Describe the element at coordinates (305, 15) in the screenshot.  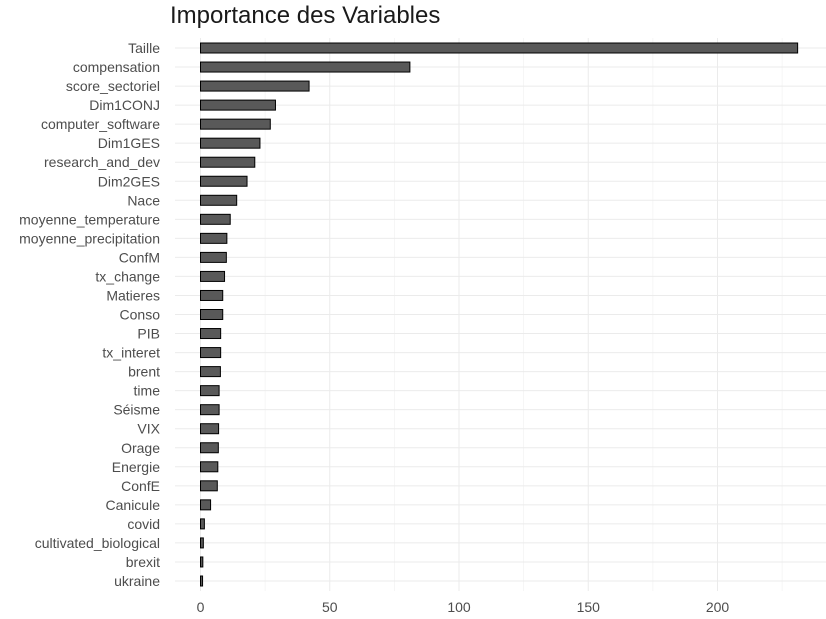
I see `chart-title: Importance des Variables` at that location.